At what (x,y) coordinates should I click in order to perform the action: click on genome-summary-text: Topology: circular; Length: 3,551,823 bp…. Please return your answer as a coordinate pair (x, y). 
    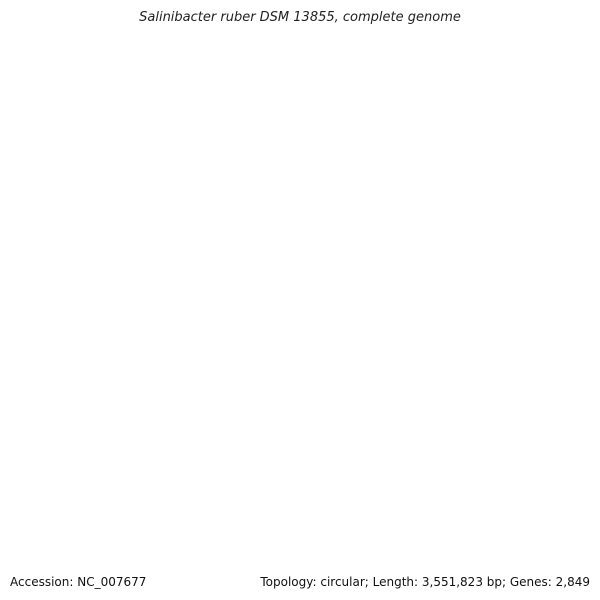
    Looking at the image, I should click on (425, 582).